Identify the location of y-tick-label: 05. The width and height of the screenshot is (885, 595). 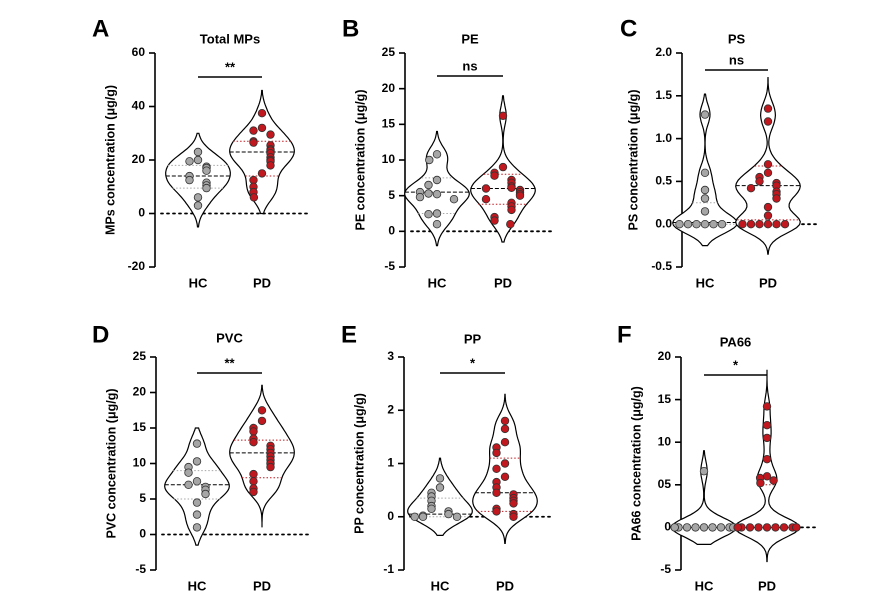
(665, 484).